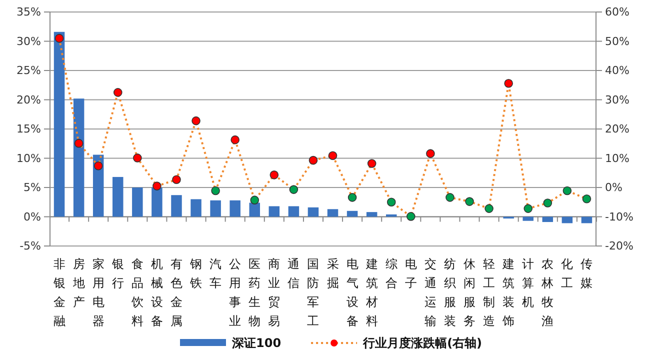 This screenshot has height=354, width=649. I want to click on x-tick-label: 建筑材料, so click(371, 292).